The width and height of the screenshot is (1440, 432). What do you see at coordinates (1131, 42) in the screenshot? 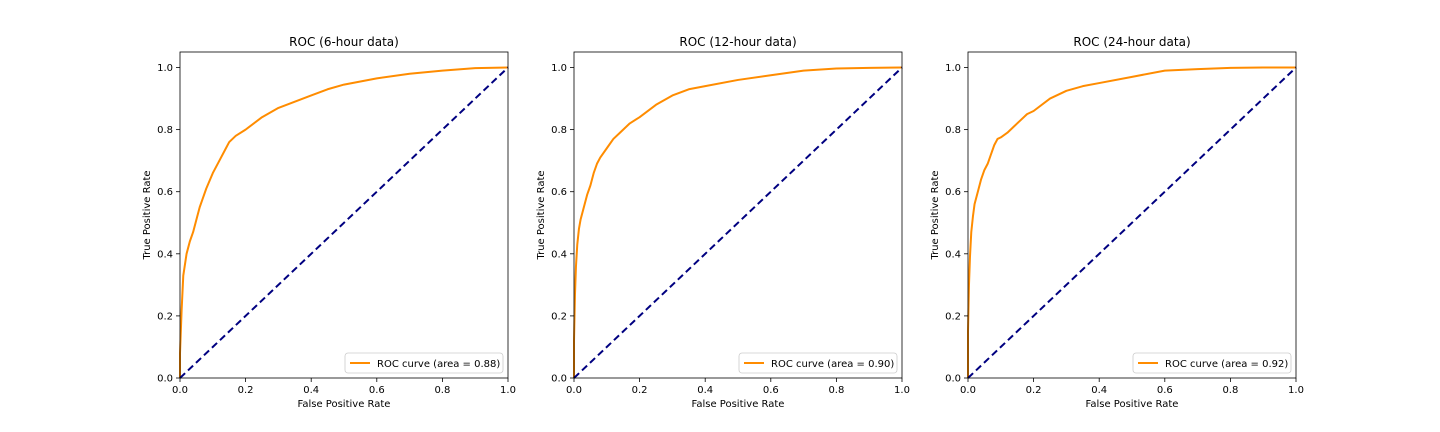
I see `chart-title: ROC (24-hour data)` at bounding box center [1131, 42].